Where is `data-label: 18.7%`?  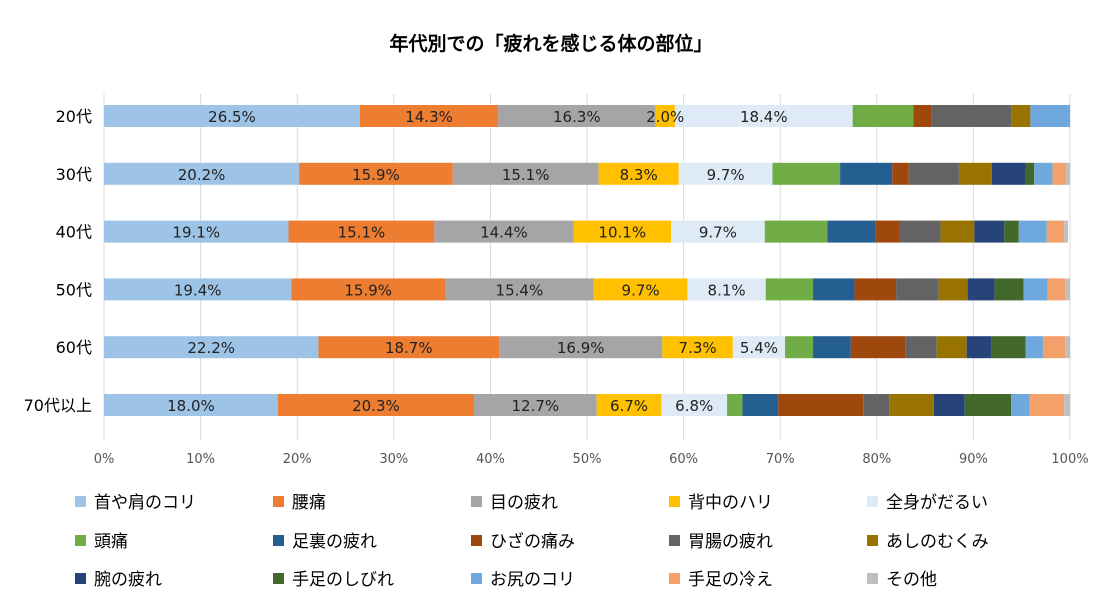
data-label: 18.7% is located at coordinates (409, 348).